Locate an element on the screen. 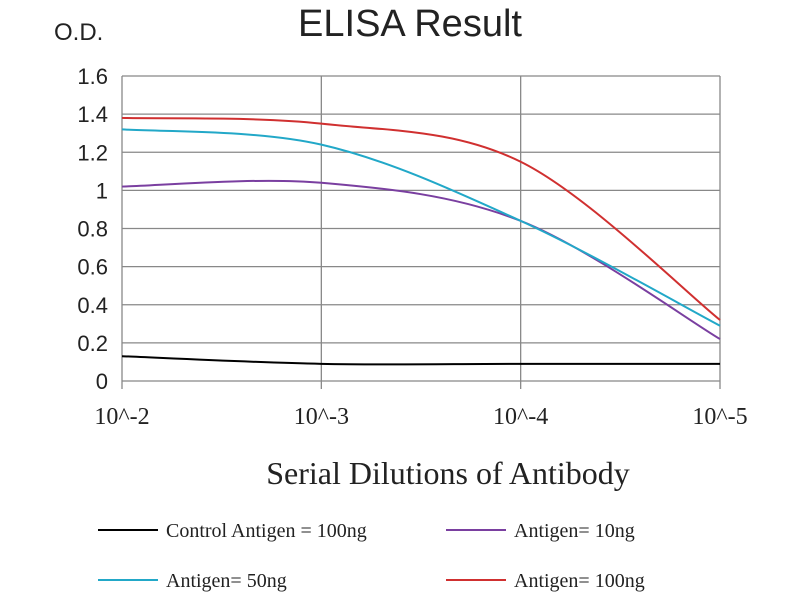  x-tick-label: 10^-3 is located at coordinates (321, 417).